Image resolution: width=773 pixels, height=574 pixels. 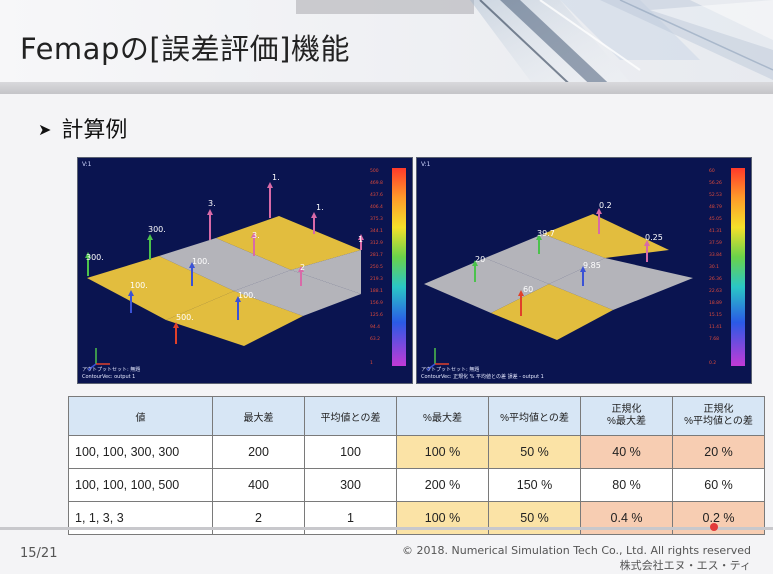 What do you see at coordinates (718, 416) in the screenshot?
I see `table-header-cell: 正規化 %平均値との差` at bounding box center [718, 416].